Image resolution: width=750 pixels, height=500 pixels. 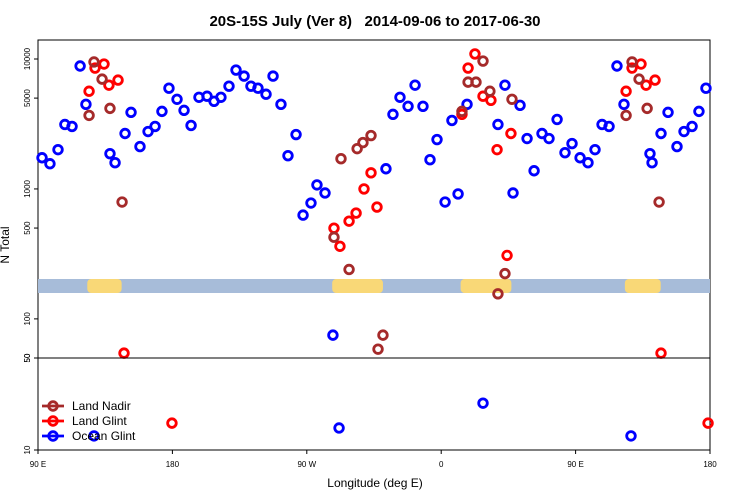 What do you see at coordinates (374, 483) in the screenshot?
I see `x-axis-label: Longitude (deg E)` at bounding box center [374, 483].